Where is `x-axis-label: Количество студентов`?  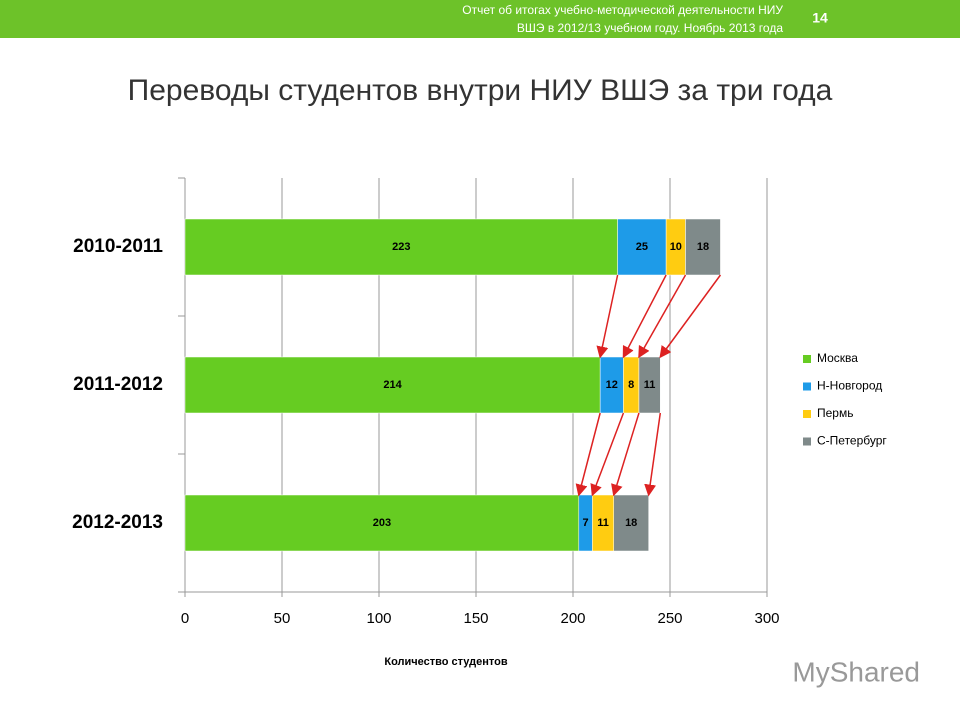
x-axis-label: Количество студентов is located at coordinates (445, 662).